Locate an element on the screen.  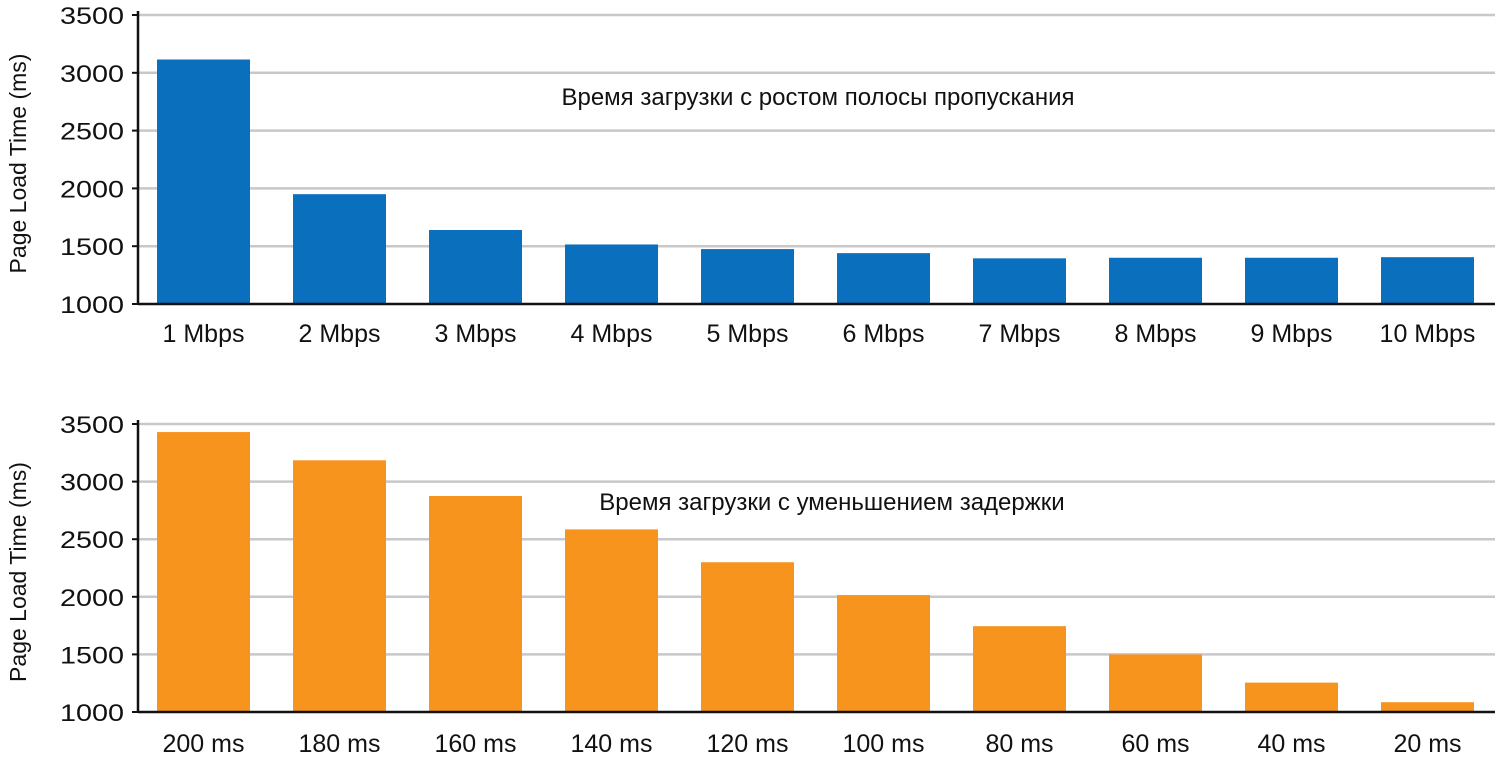
x-tick-label: 180 ms is located at coordinates (340, 744).